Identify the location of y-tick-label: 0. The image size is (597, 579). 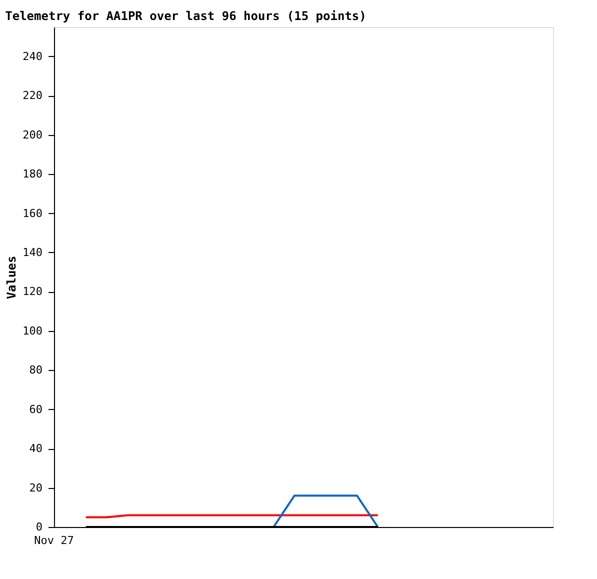
(39, 527).